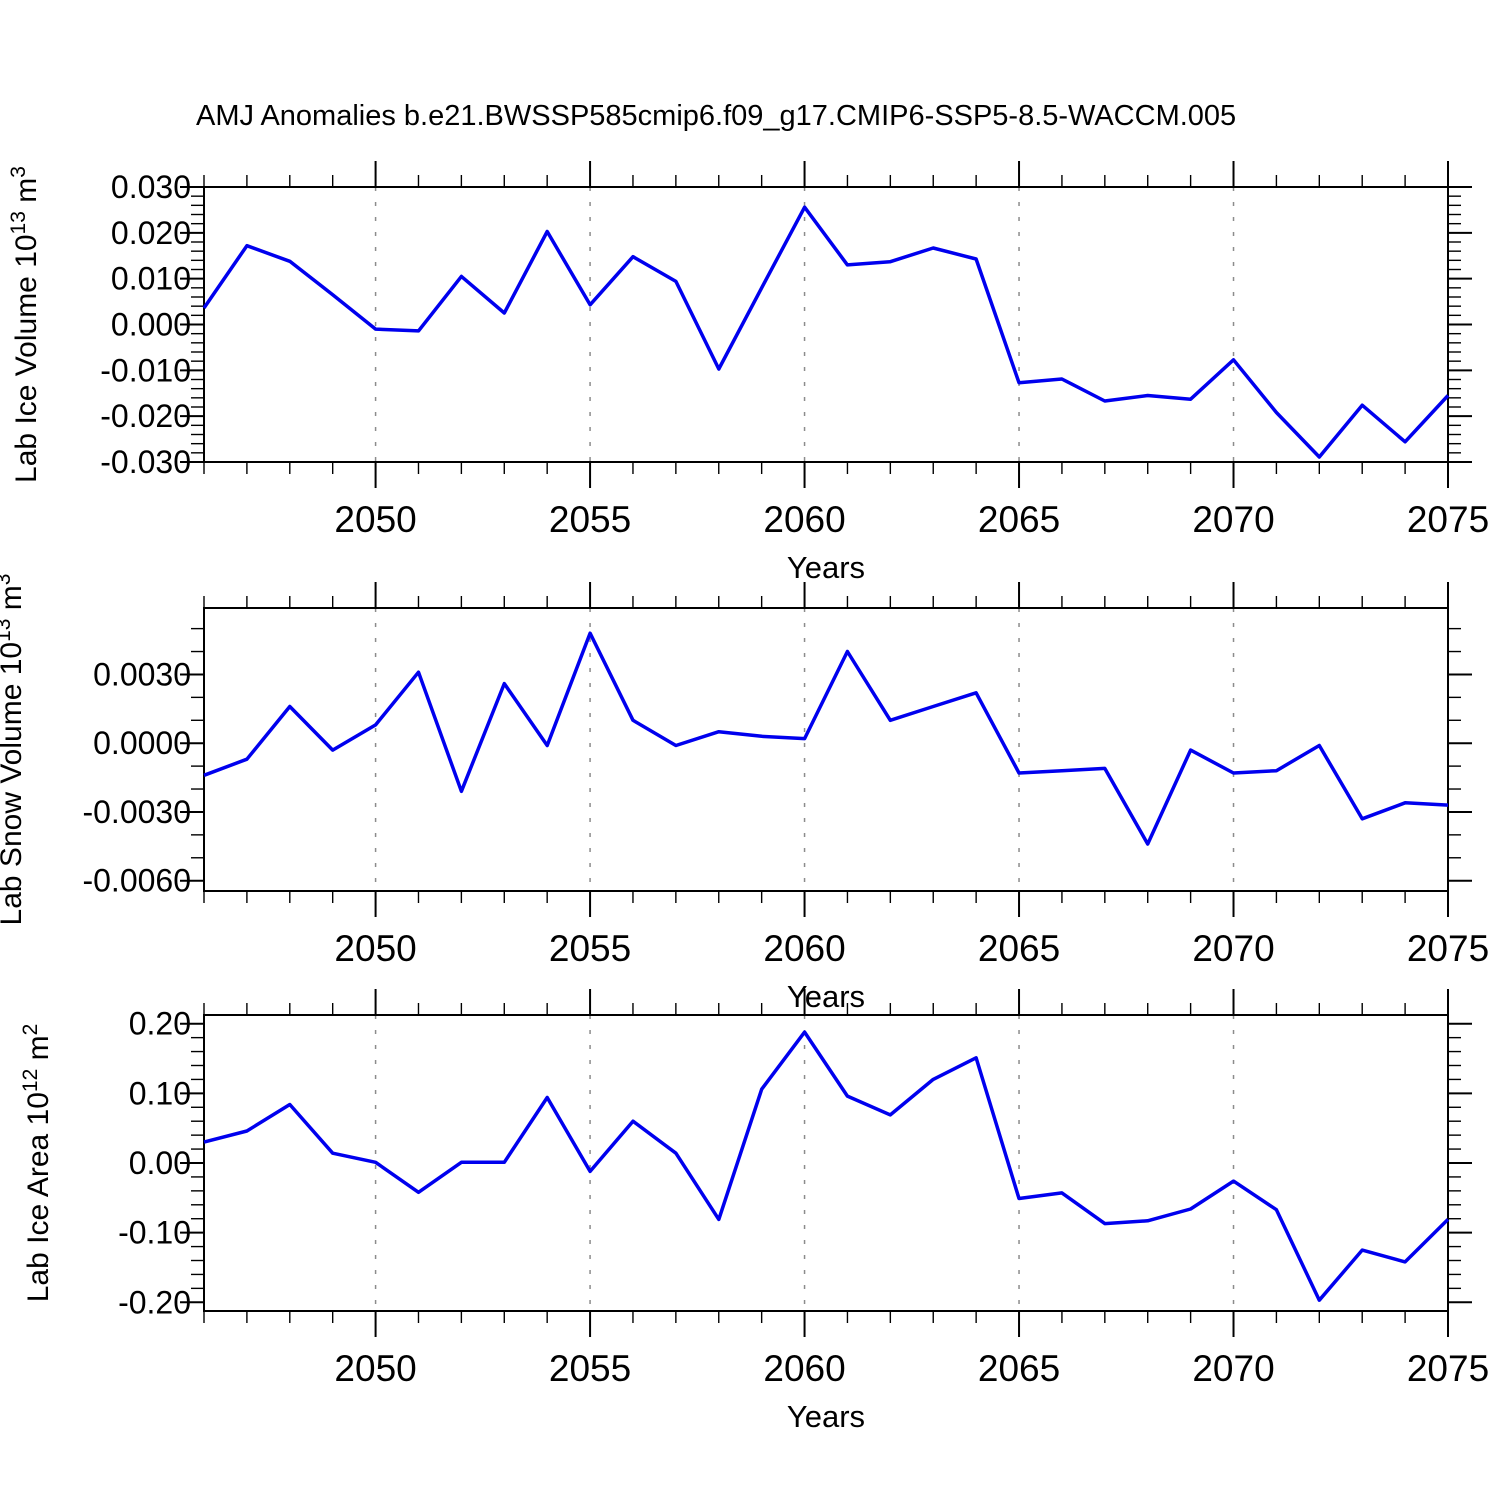 The height and width of the screenshot is (1500, 1500). Describe the element at coordinates (145, 370) in the screenshot. I see `y-tick-label: -0.010` at that location.